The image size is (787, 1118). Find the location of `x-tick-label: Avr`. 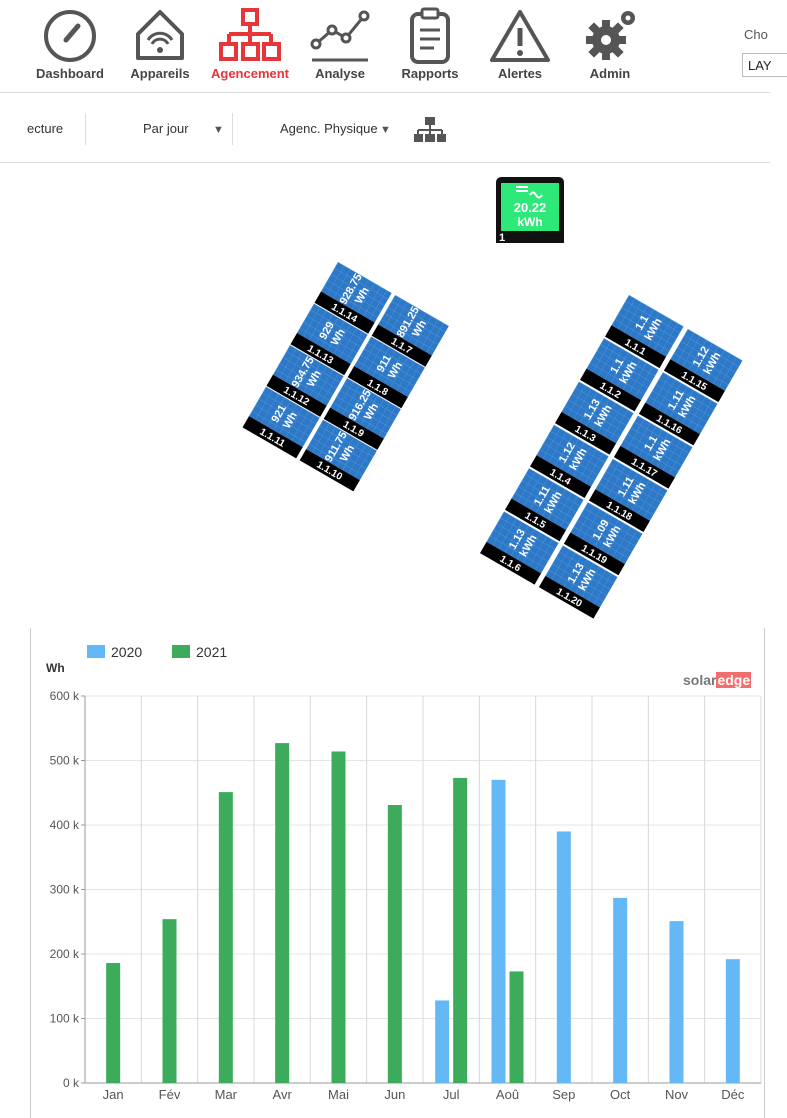

x-tick-label: Avr is located at coordinates (283, 1094).